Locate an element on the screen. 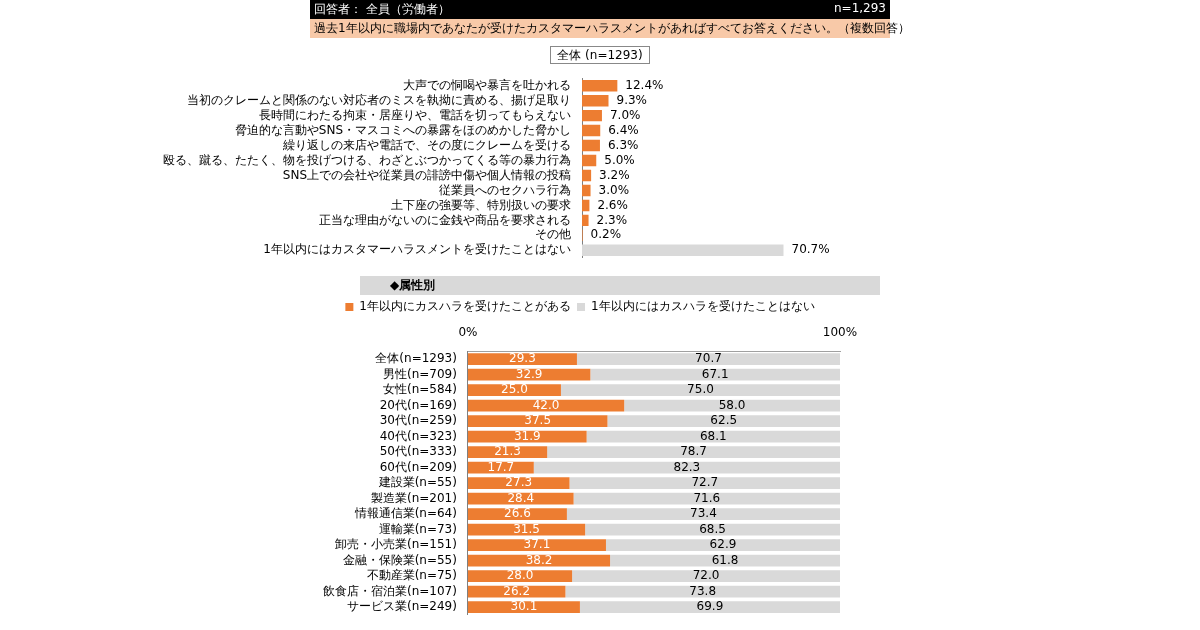 The image size is (1200, 630). y-tick-label: 飲食店・宿泊業(n=107) is located at coordinates (389, 590).